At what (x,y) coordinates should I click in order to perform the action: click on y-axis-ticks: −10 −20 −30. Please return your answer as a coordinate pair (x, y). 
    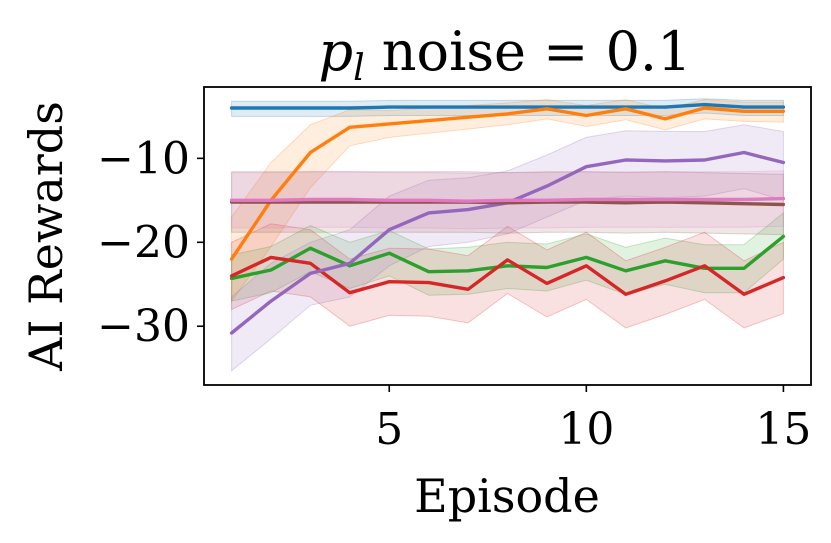
    Looking at the image, I should click on (150, 242).